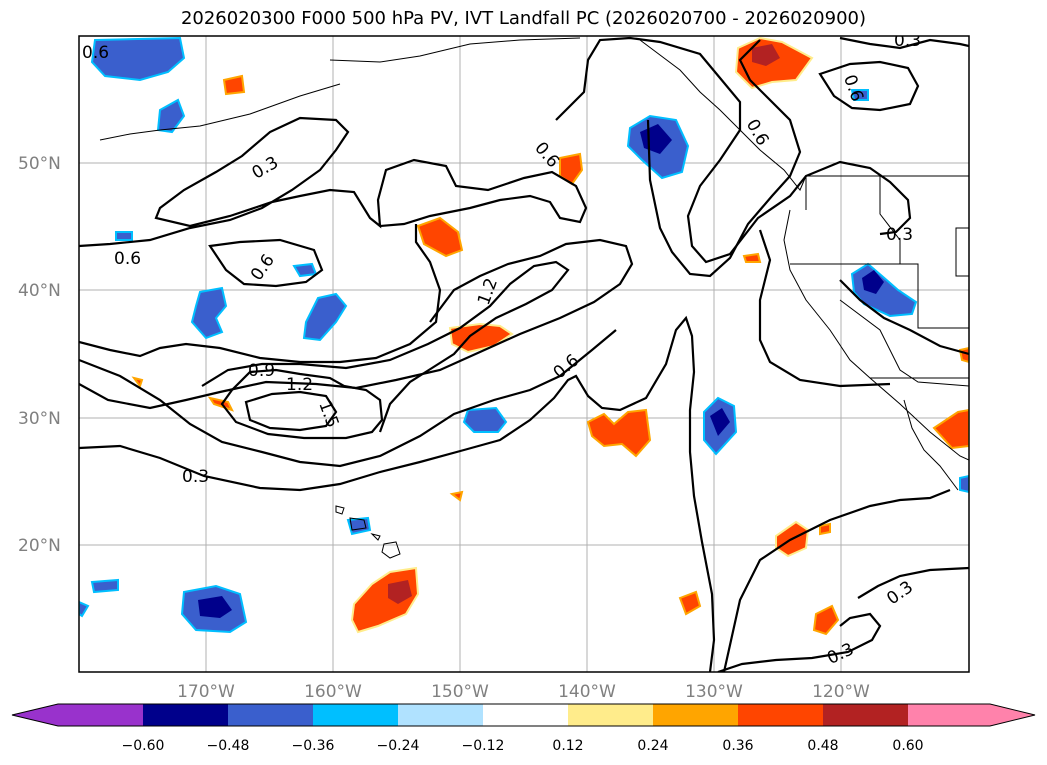  Describe the element at coordinates (913, 582) in the screenshot. I see `contour-0.3-se2` at that location.